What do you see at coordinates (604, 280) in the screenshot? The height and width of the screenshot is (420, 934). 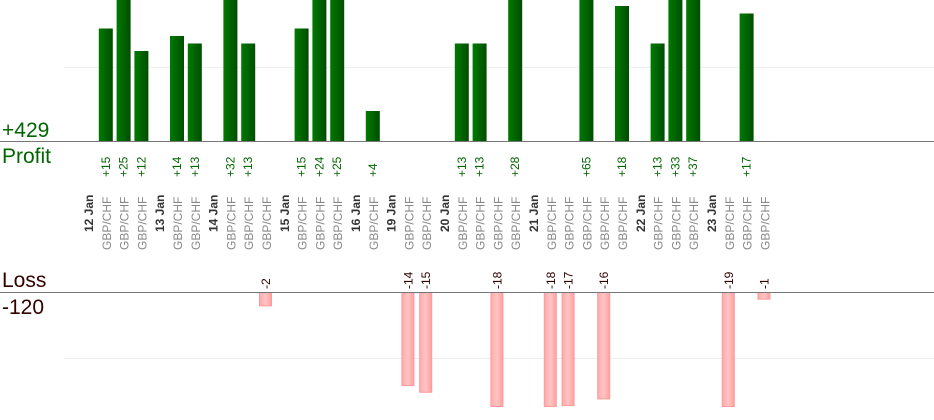 I see `loss-value-label: -16` at bounding box center [604, 280].